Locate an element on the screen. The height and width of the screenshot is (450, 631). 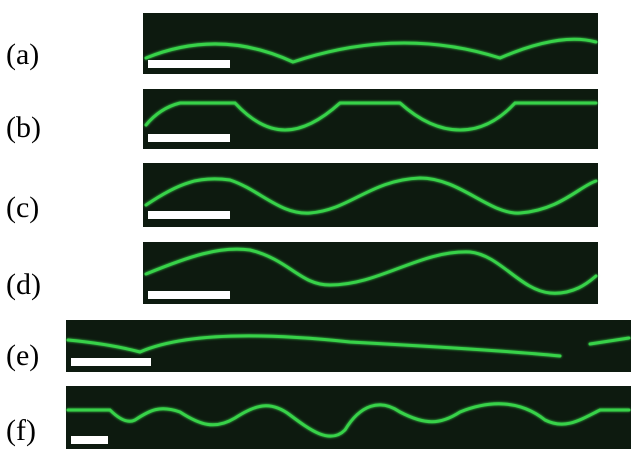
panel-label: (b) is located at coordinates (23, 127).